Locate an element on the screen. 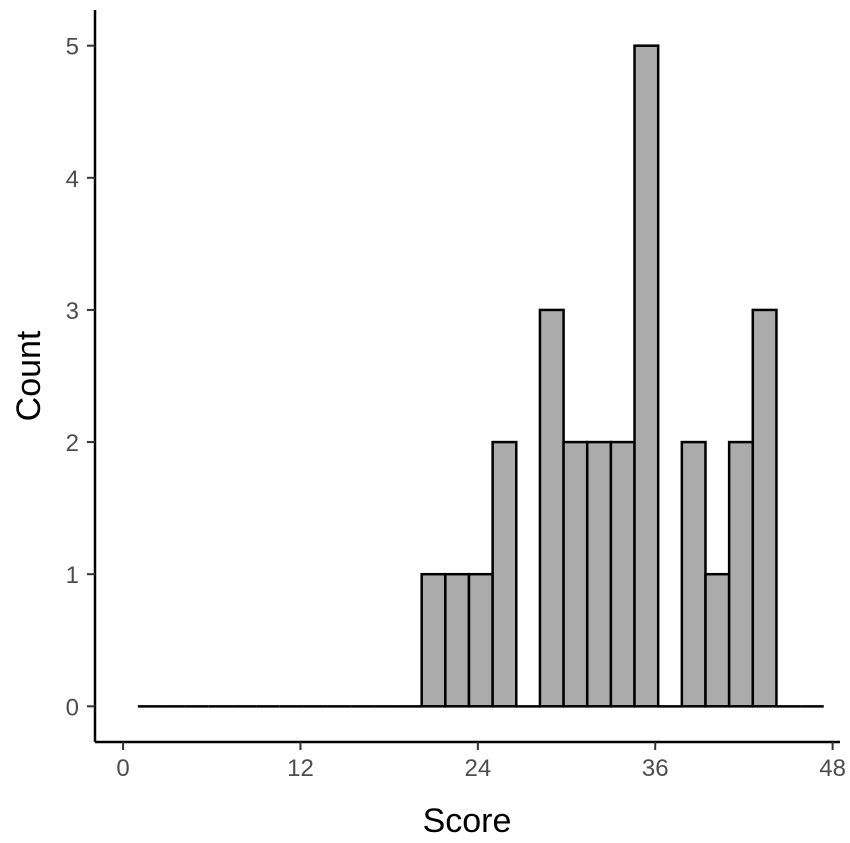  y-tick-label: 3 is located at coordinates (72, 311).